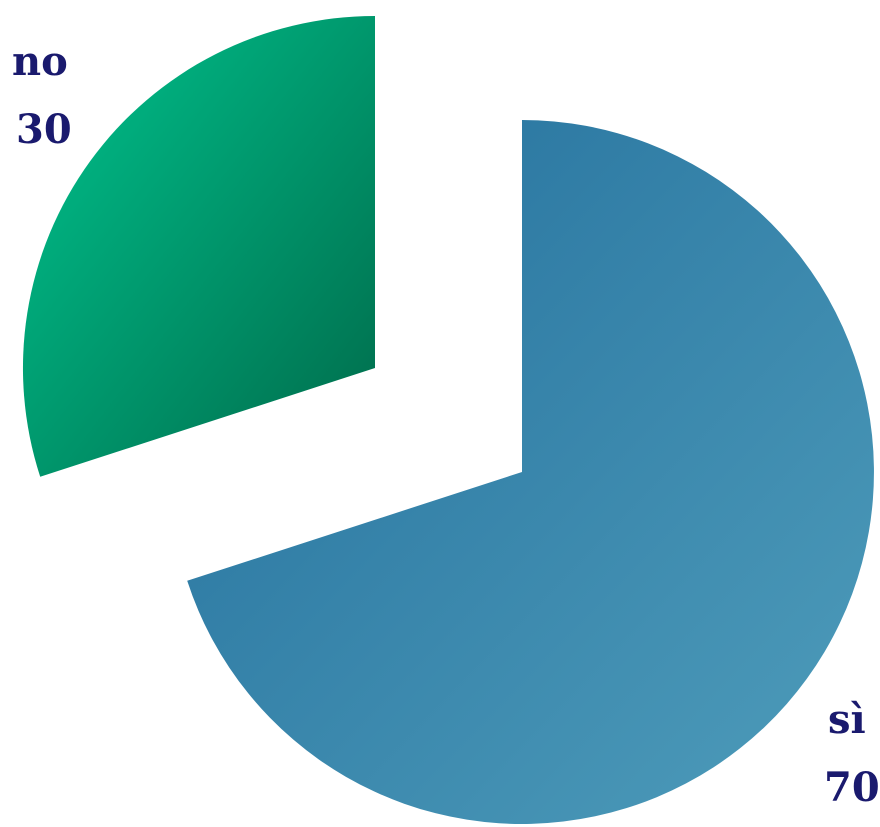  Describe the element at coordinates (847, 719) in the screenshot. I see `data-label-si-category: sì` at that location.